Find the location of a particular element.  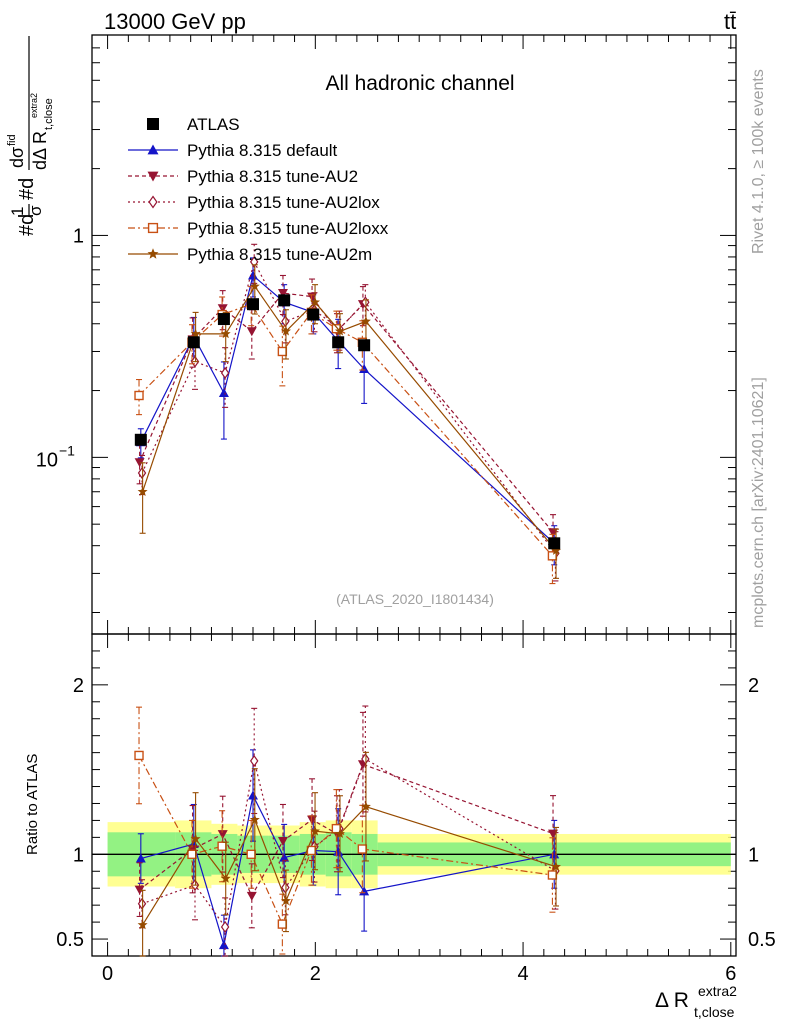

y-tick-label: 10 −1 is located at coordinates (55, 456).